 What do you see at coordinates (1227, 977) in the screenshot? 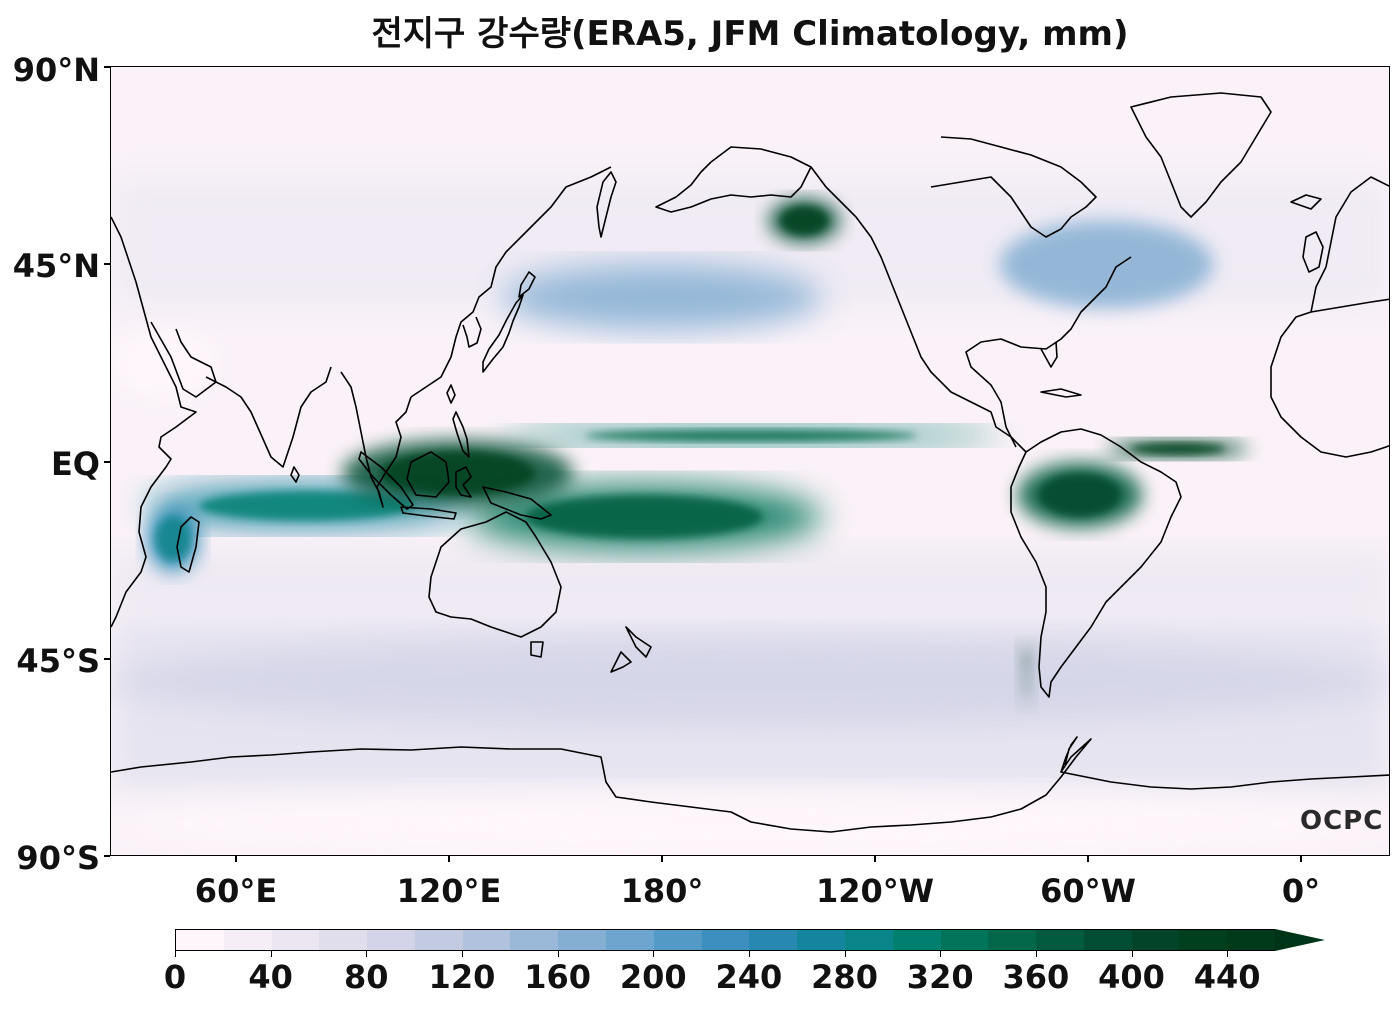
I see `colorbar-tick-label: 440` at bounding box center [1227, 977].